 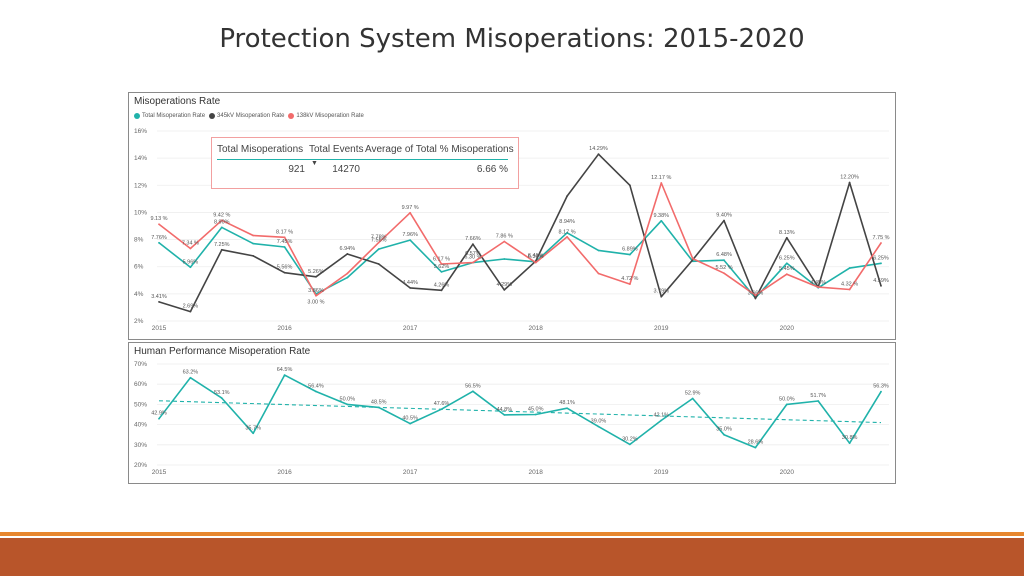 What do you see at coordinates (316, 272) in the screenshot?
I see `data-label: 5.26%` at bounding box center [316, 272].